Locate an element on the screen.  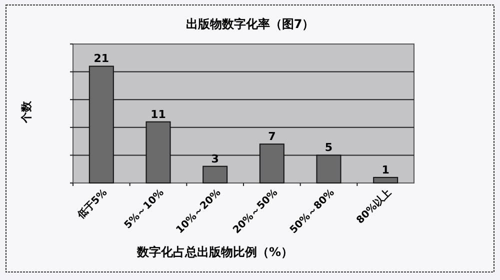
data-label: 7 is located at coordinates (272, 137).